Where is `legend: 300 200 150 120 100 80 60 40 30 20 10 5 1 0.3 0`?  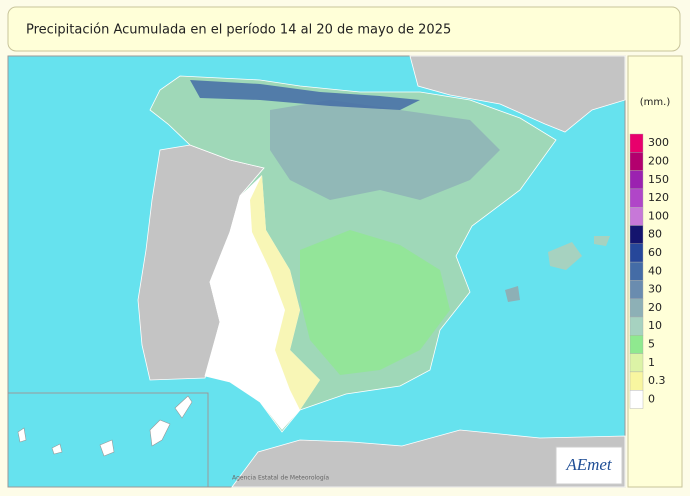 legend: 300 200 150 120 100 80 60 40 30 20 10 5 1 0.3 0 is located at coordinates (649, 271).